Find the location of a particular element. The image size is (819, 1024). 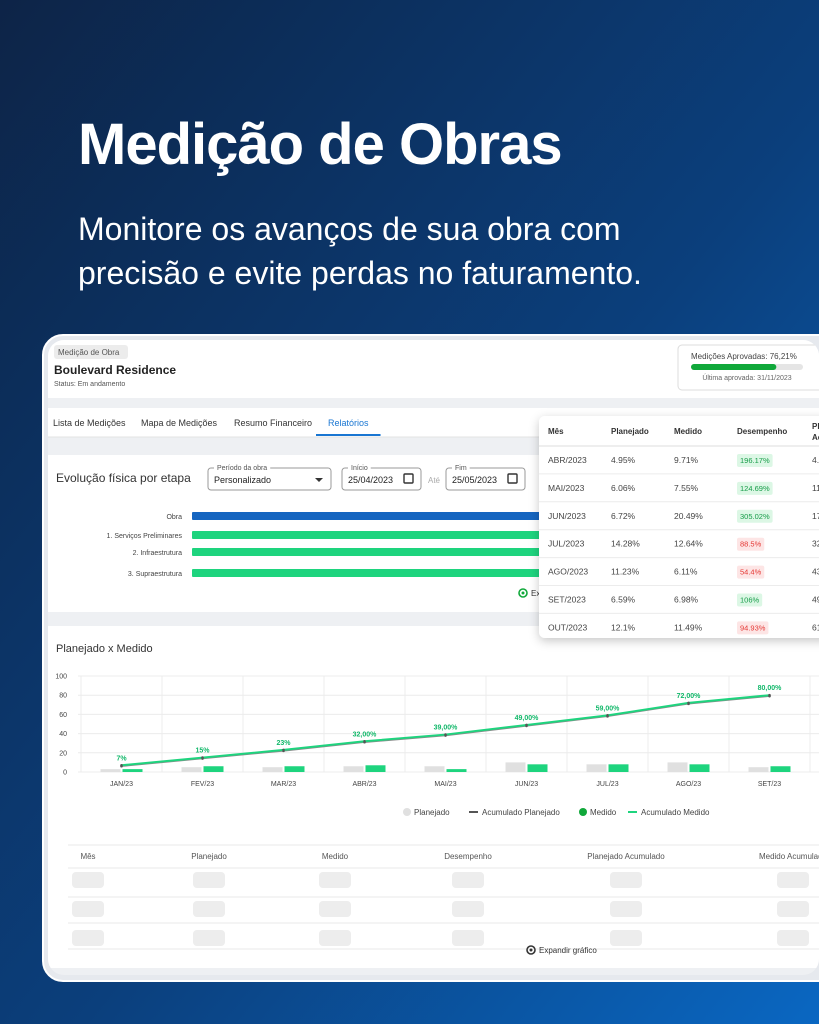

data-label: 39,00% is located at coordinates (446, 728).